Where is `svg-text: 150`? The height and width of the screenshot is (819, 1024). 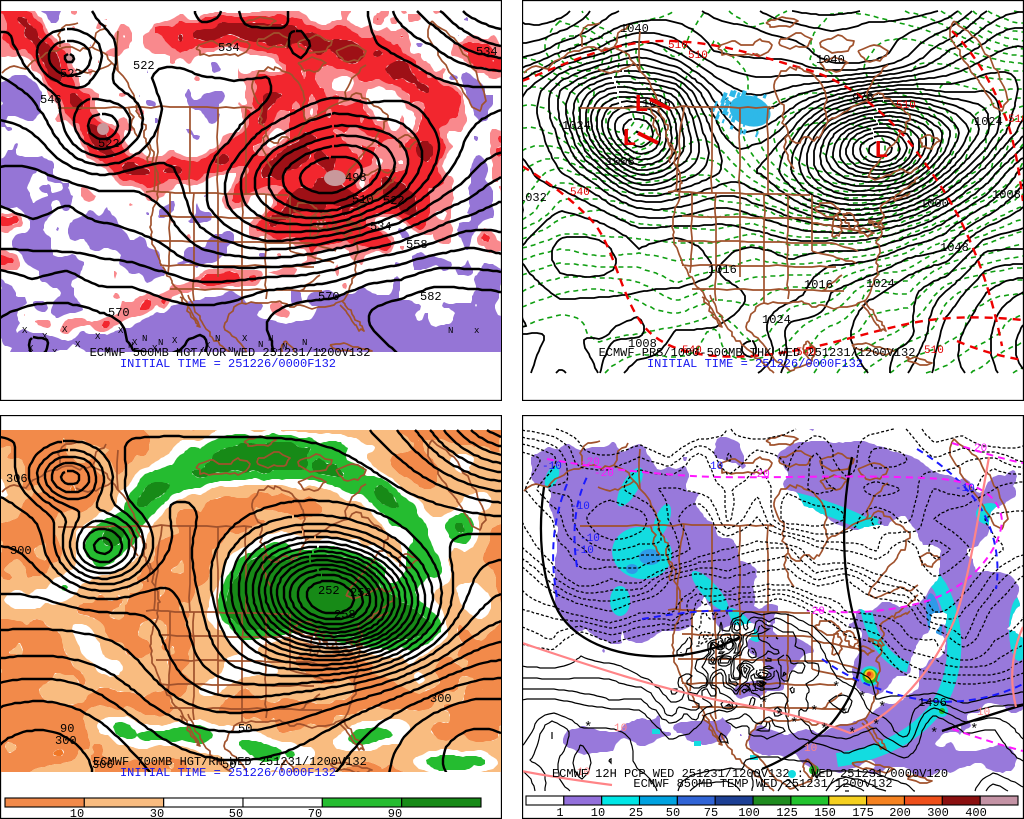
svg-text: 150 is located at coordinates (825, 812).